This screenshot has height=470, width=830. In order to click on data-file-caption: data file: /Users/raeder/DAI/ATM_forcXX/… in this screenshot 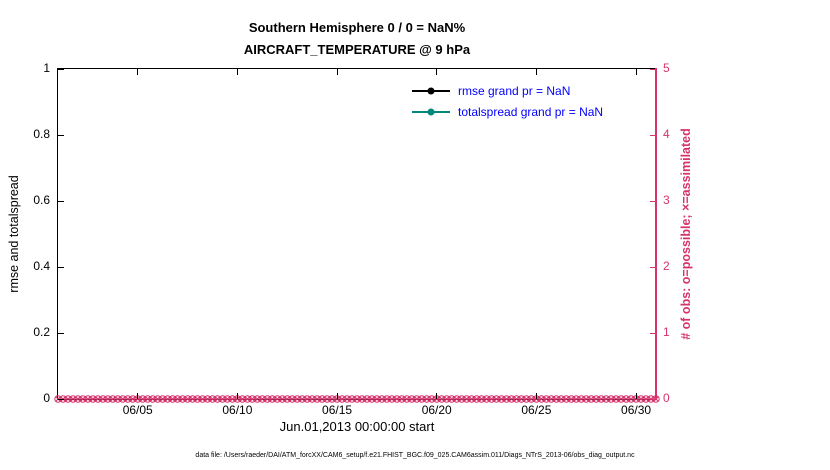, I will do `click(415, 455)`.